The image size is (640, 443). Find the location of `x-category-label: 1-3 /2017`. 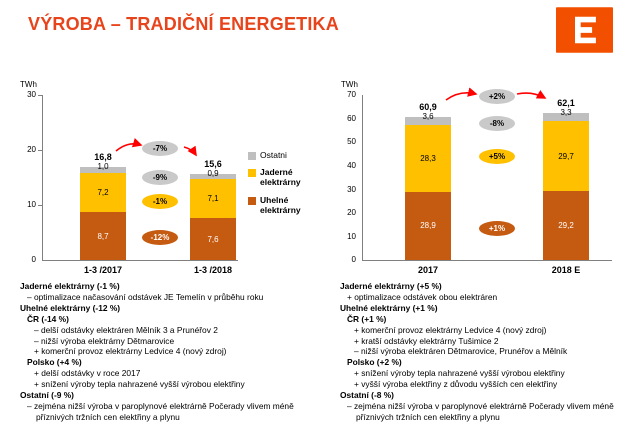

x-category-label: 1-3 /2017 is located at coordinates (103, 270).